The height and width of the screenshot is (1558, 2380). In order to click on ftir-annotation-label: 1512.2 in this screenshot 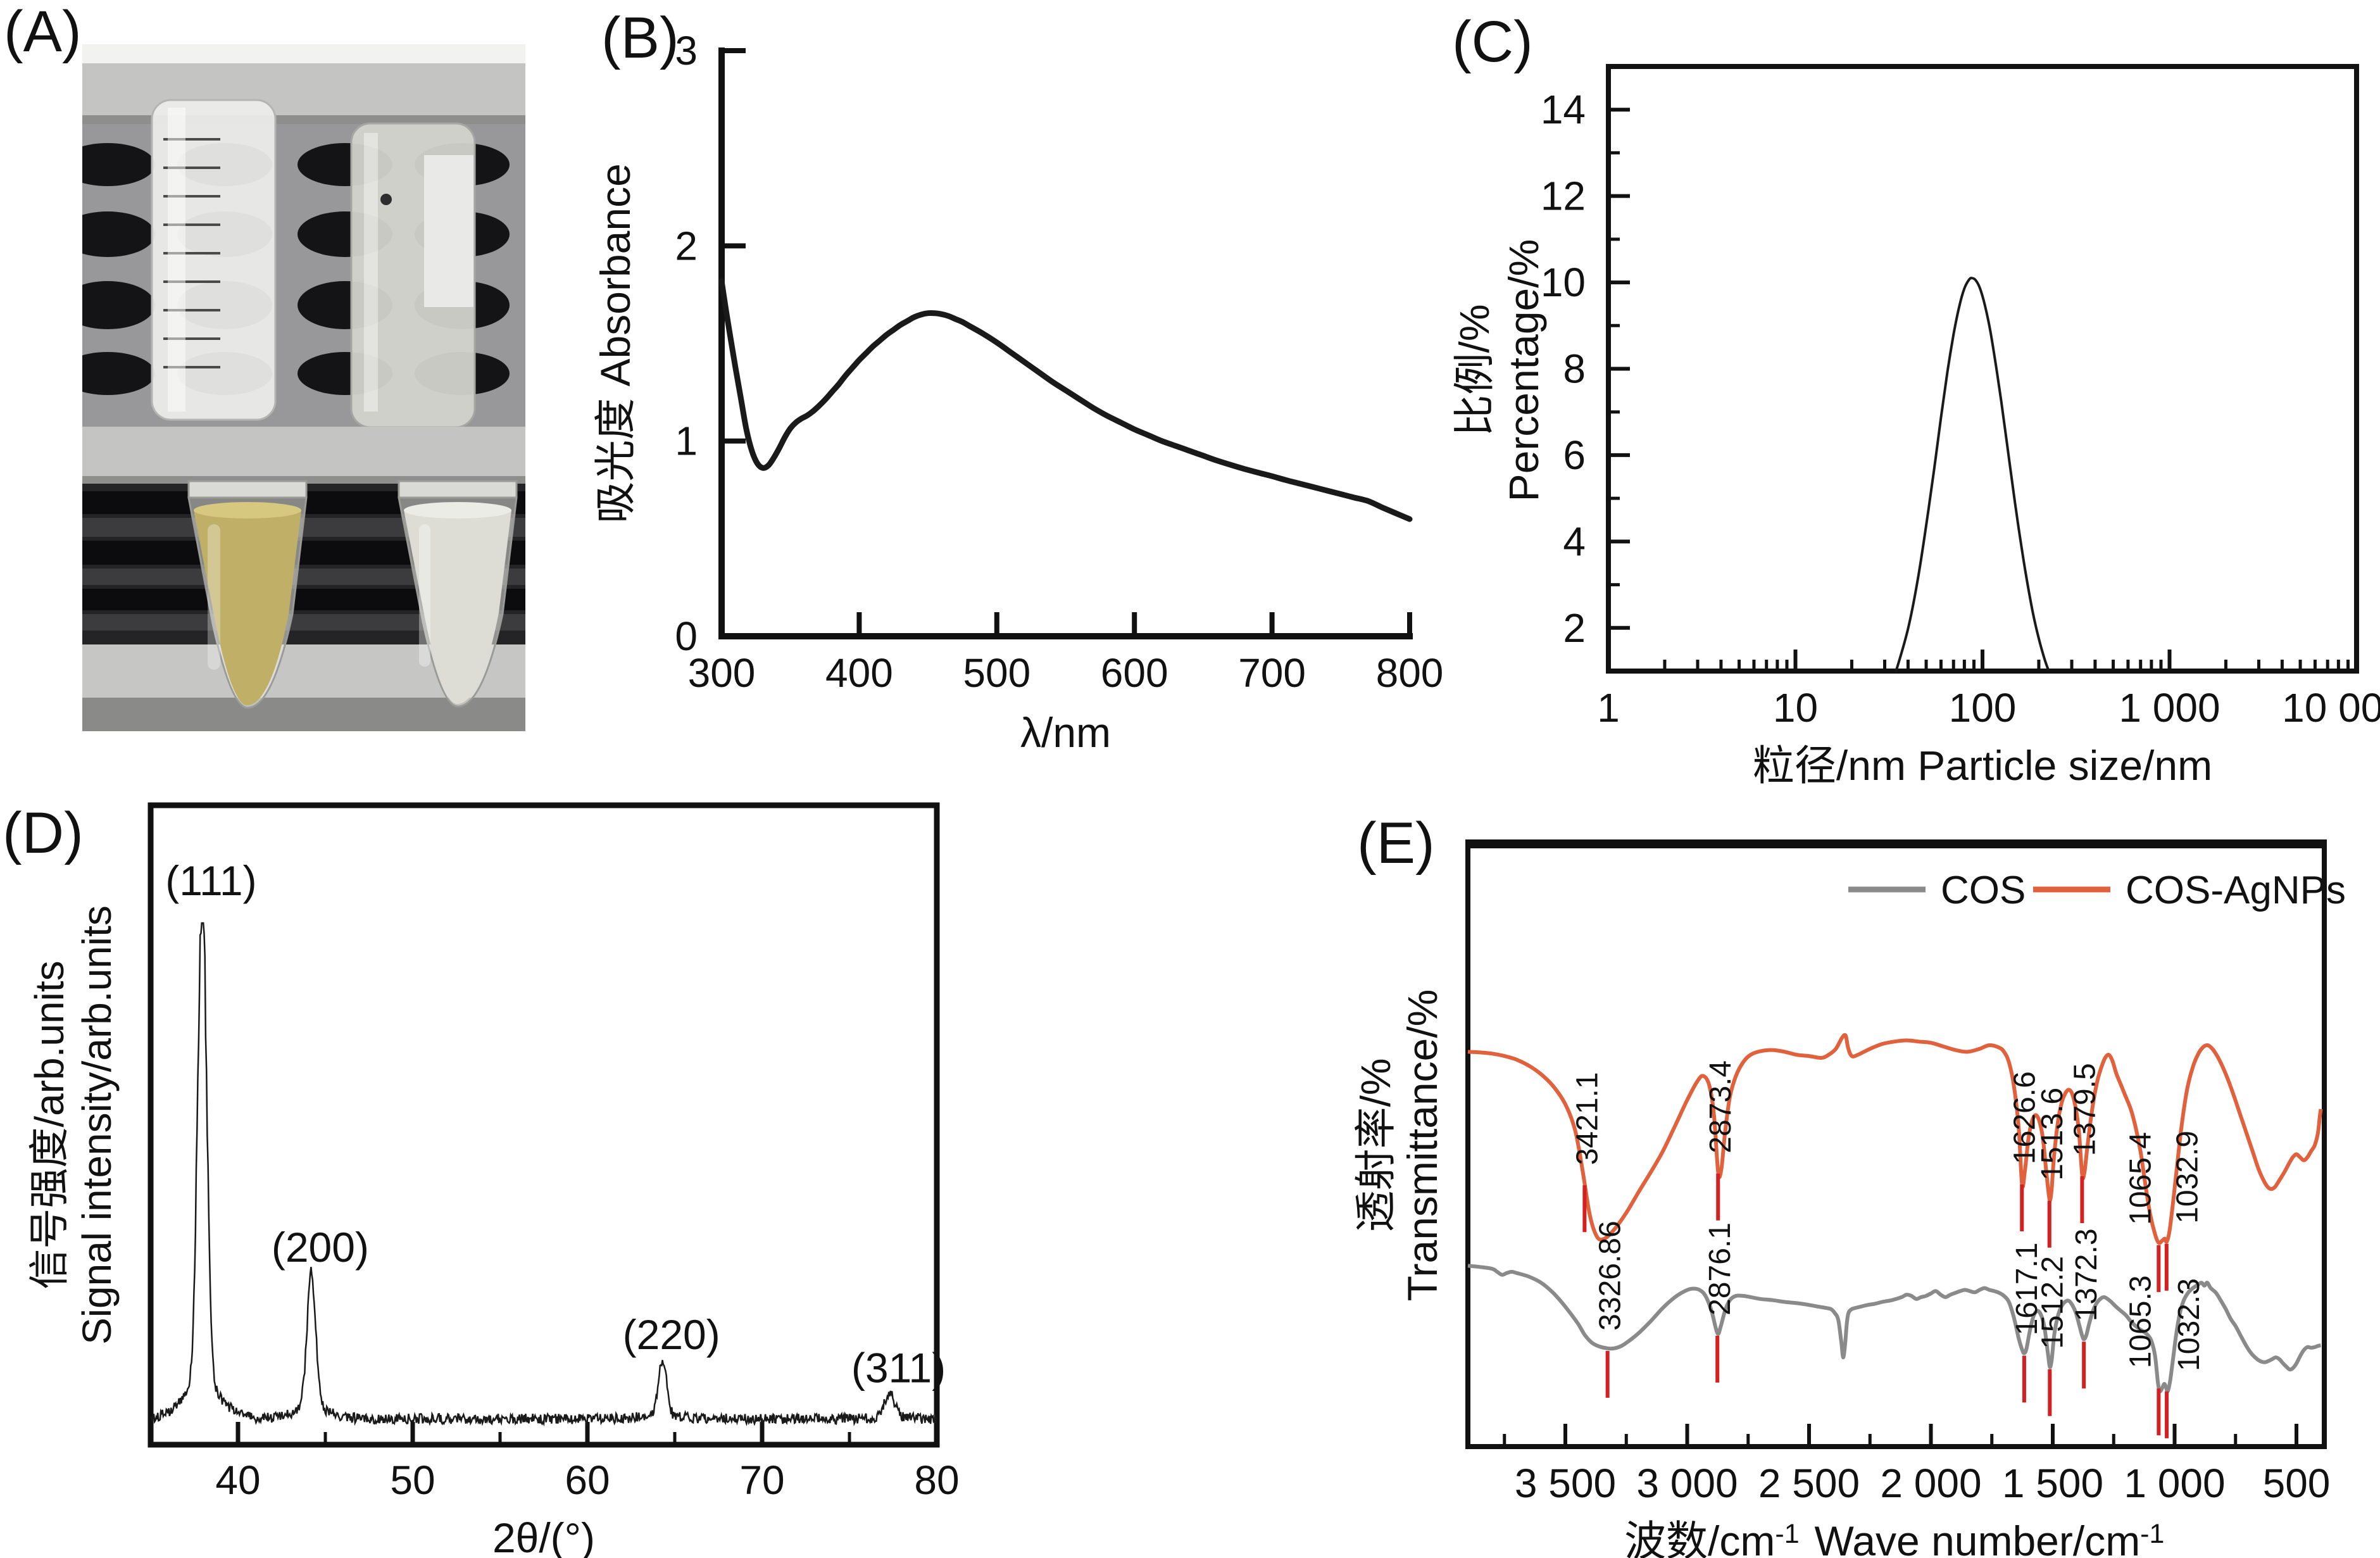, I will do `click(2052, 1302)`.